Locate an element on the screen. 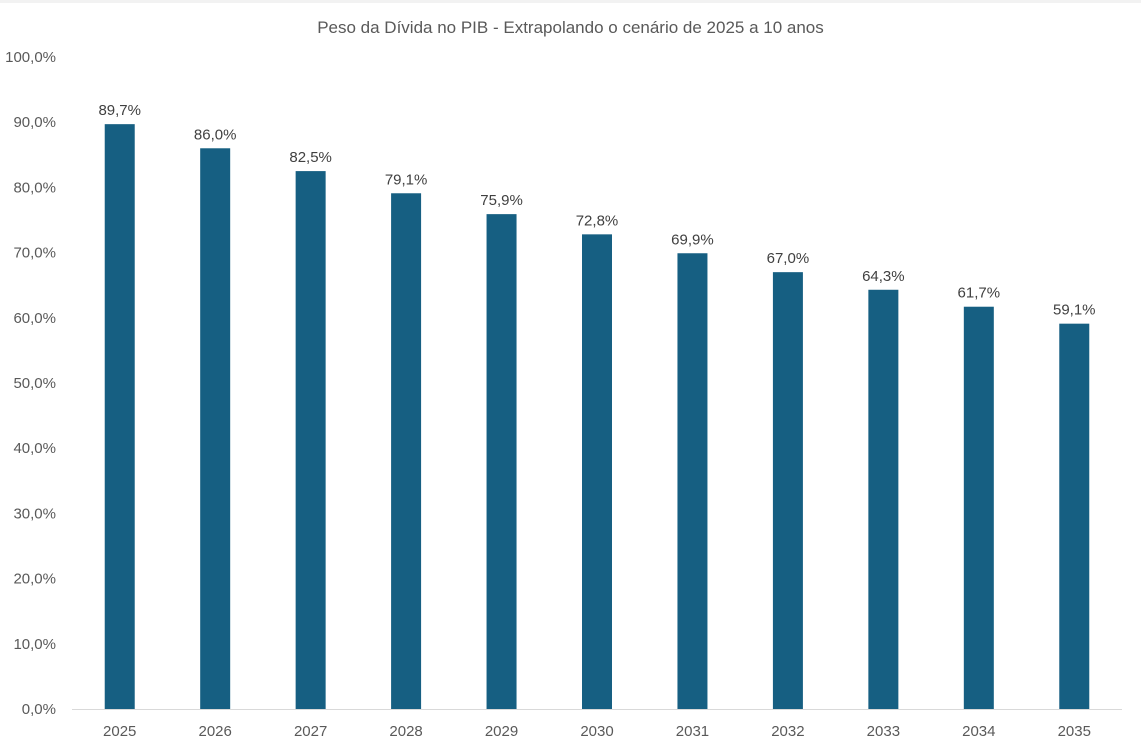 The height and width of the screenshot is (750, 1141). x-tick-label: 2029 is located at coordinates (501, 731).